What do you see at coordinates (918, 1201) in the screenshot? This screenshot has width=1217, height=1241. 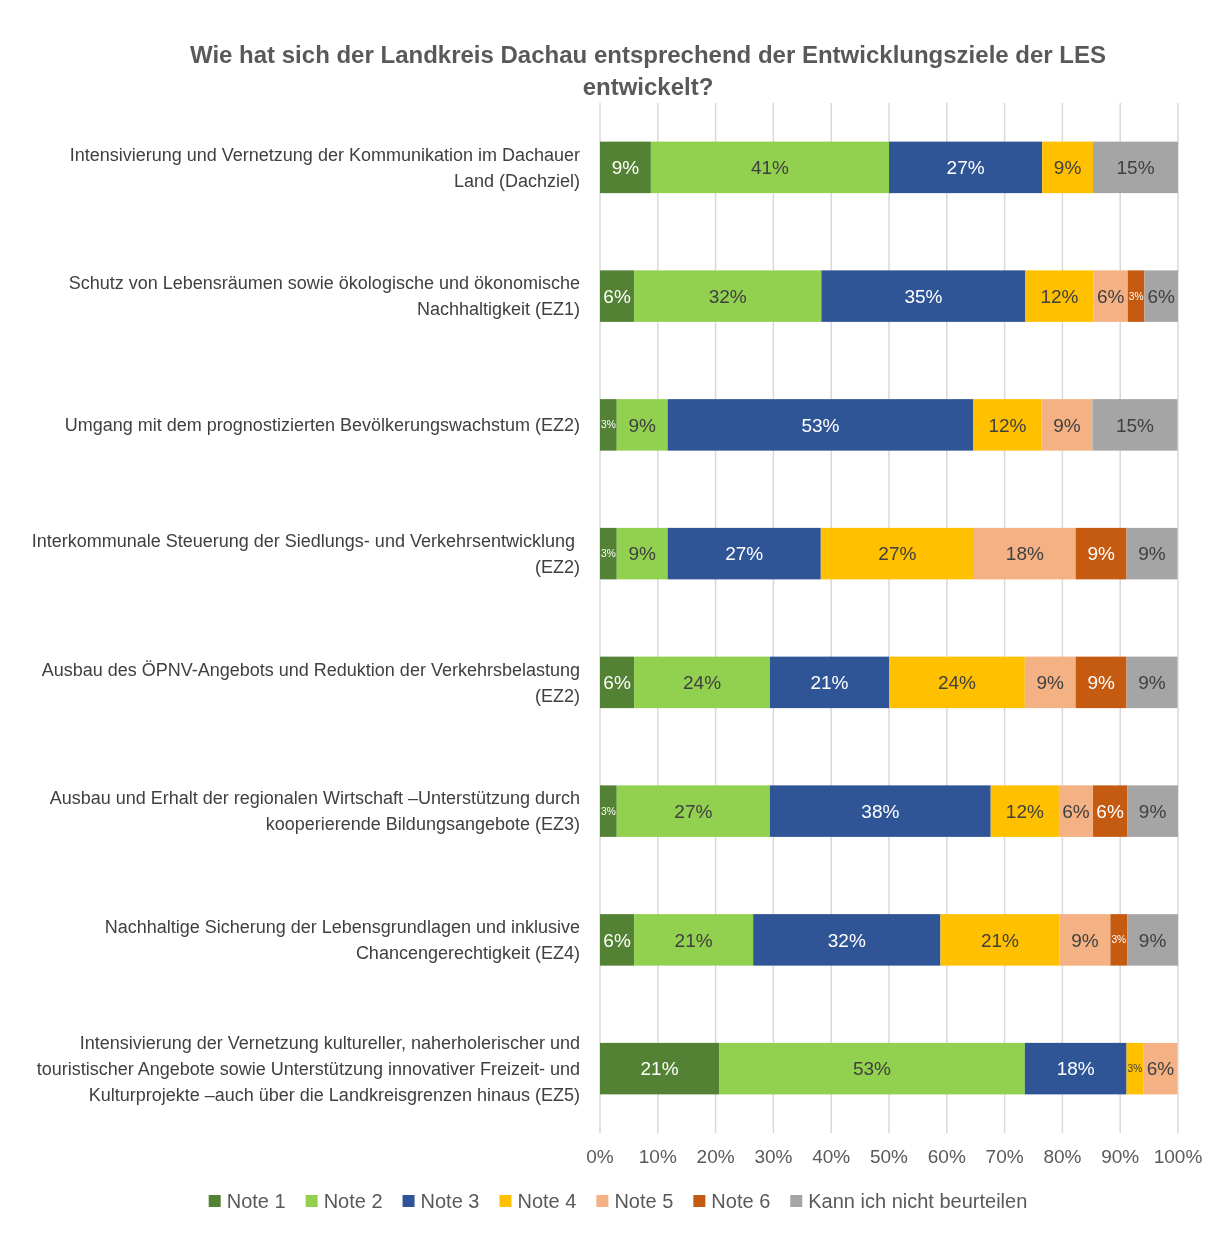 I see `legend-label: Kann ich nicht beurteilen` at bounding box center [918, 1201].